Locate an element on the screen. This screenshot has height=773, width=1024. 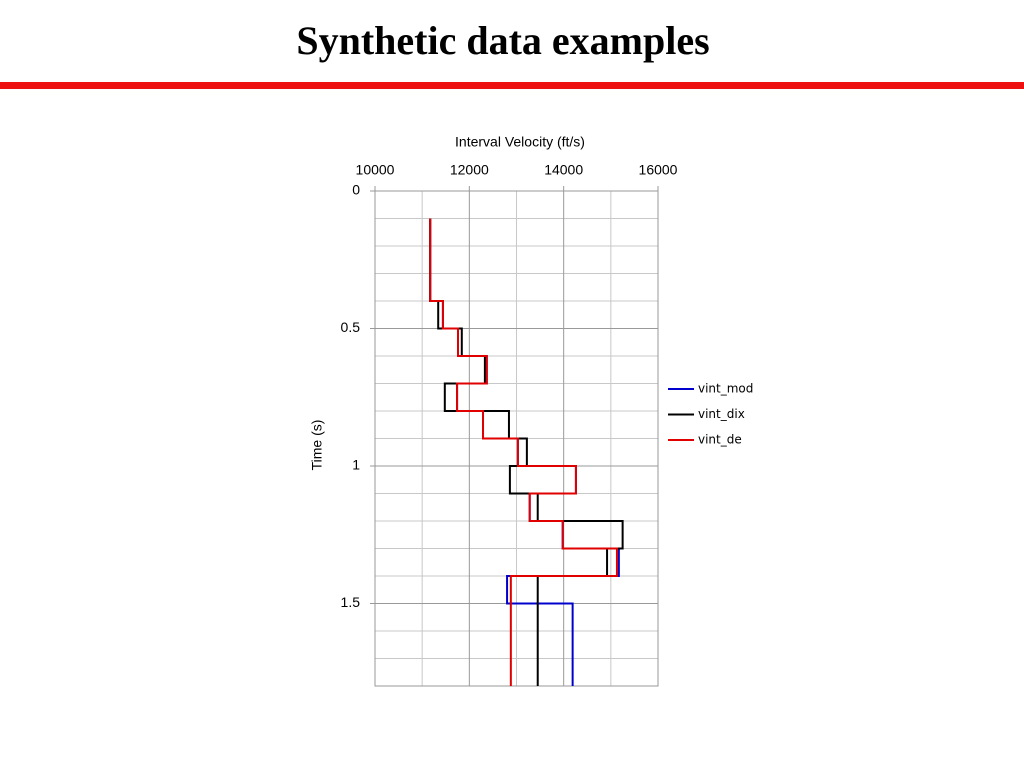
x-axis-label: Interval Velocity (ft/s) is located at coordinates (520, 142).